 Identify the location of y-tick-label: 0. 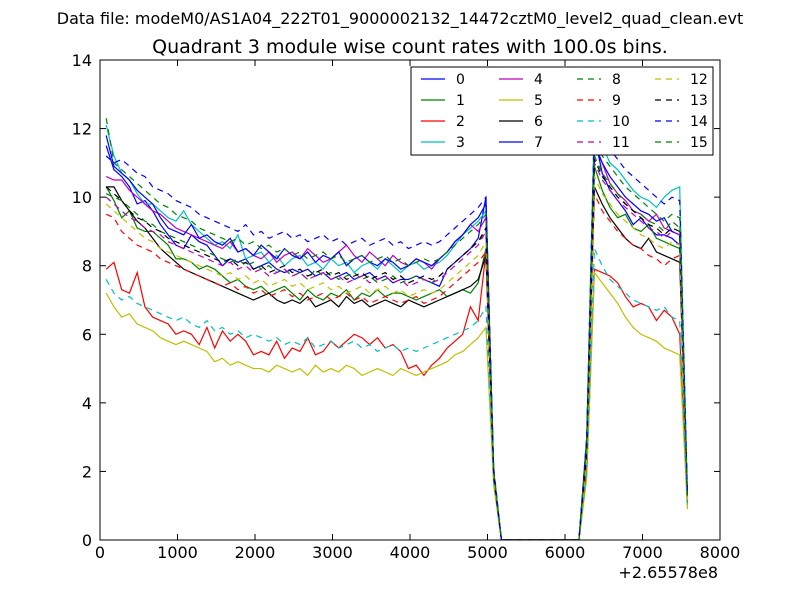
(87, 540).